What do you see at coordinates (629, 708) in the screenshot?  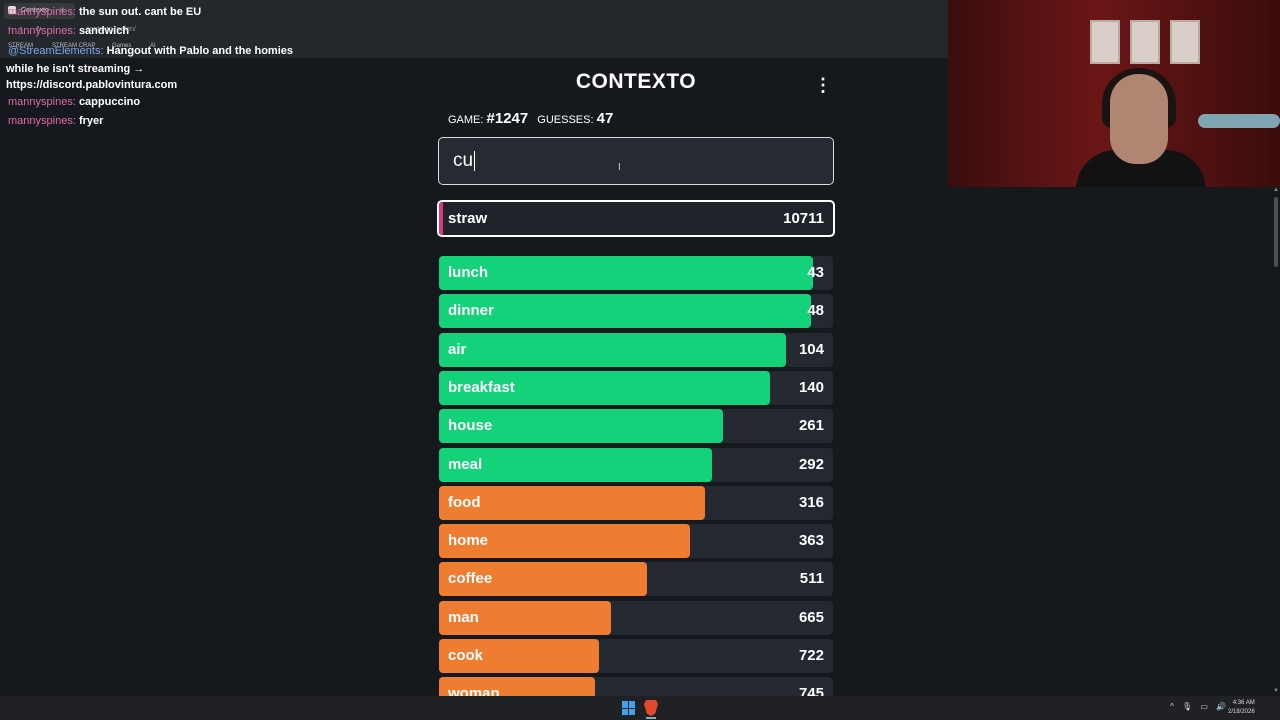 I see `windows-start-icon` at bounding box center [629, 708].